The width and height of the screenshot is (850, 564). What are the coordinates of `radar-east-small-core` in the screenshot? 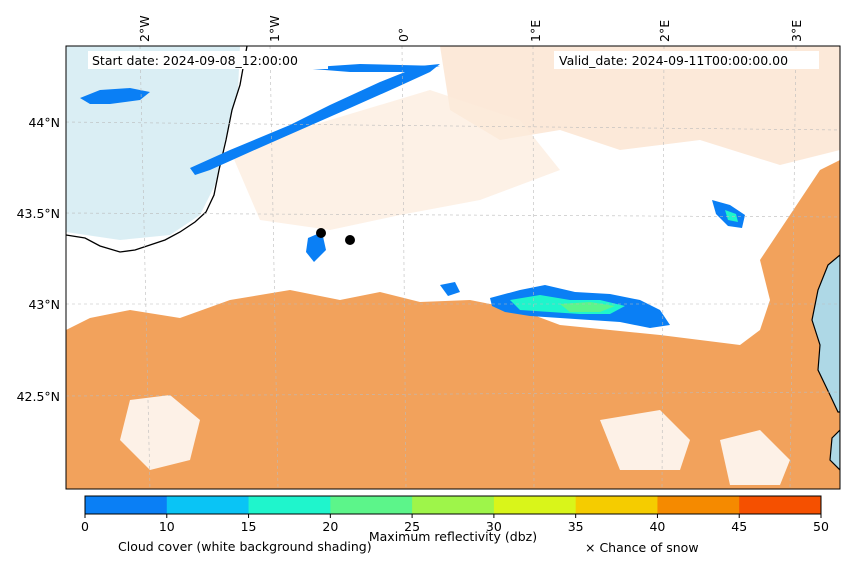 It's located at (731, 216).